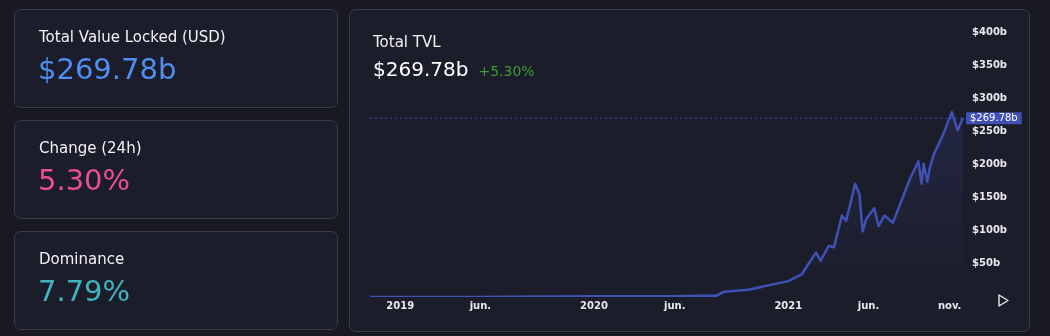 The image size is (1050, 336). Describe the element at coordinates (84, 180) in the screenshot. I see `text: 5.30%` at that location.